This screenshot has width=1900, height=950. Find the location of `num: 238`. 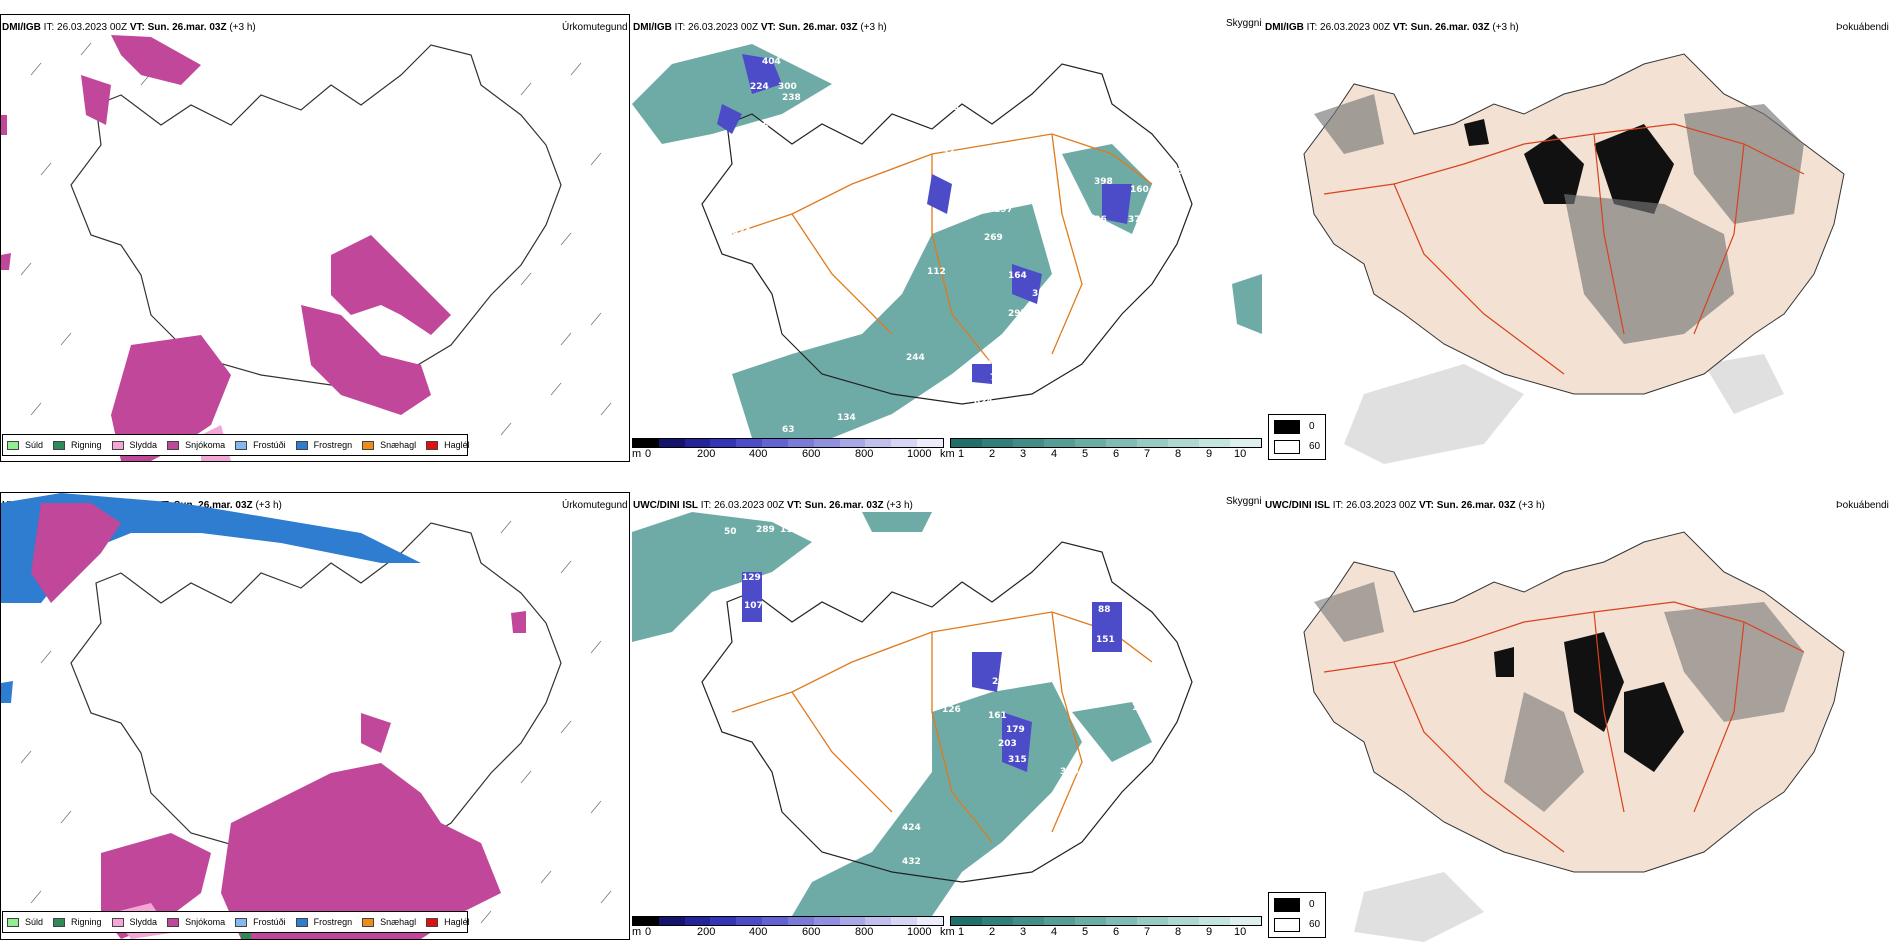

num: 238 is located at coordinates (791, 98).